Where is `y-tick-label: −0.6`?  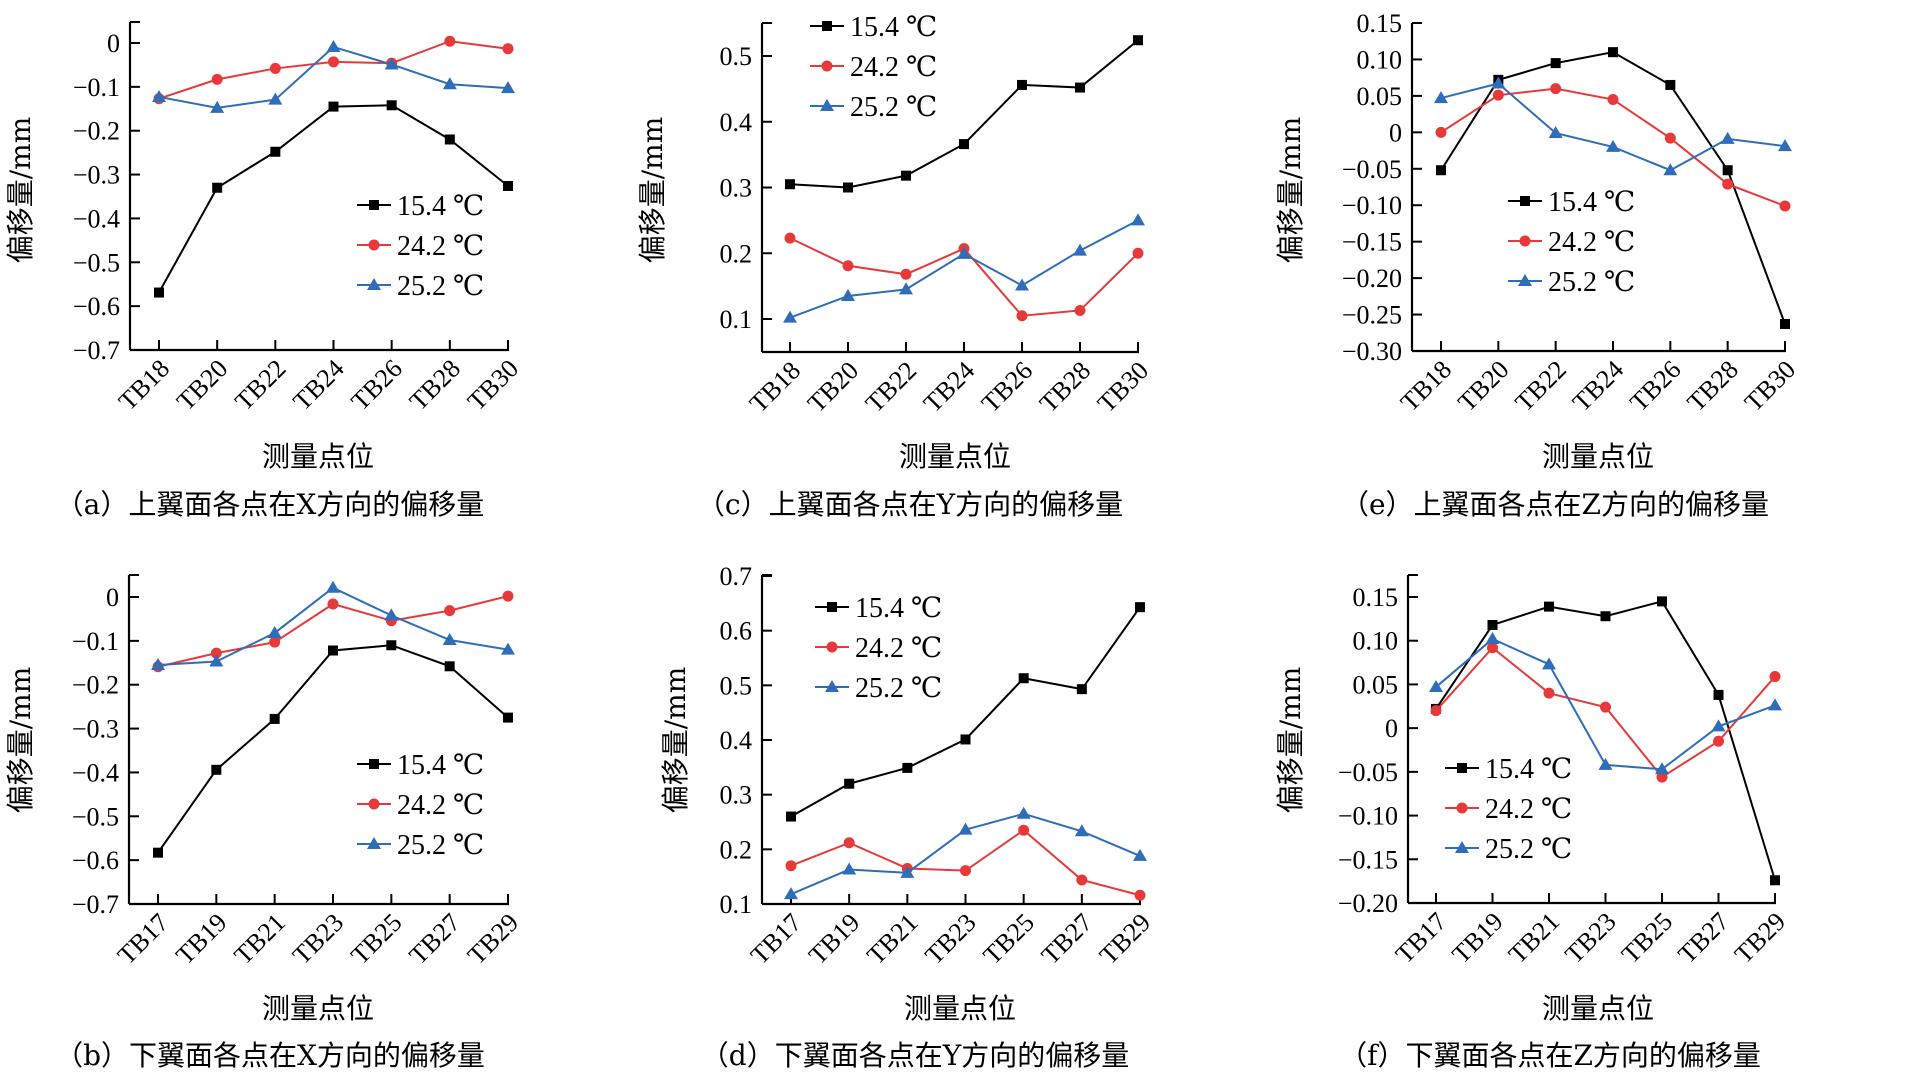 y-tick-label: −0.6 is located at coordinates (96, 306).